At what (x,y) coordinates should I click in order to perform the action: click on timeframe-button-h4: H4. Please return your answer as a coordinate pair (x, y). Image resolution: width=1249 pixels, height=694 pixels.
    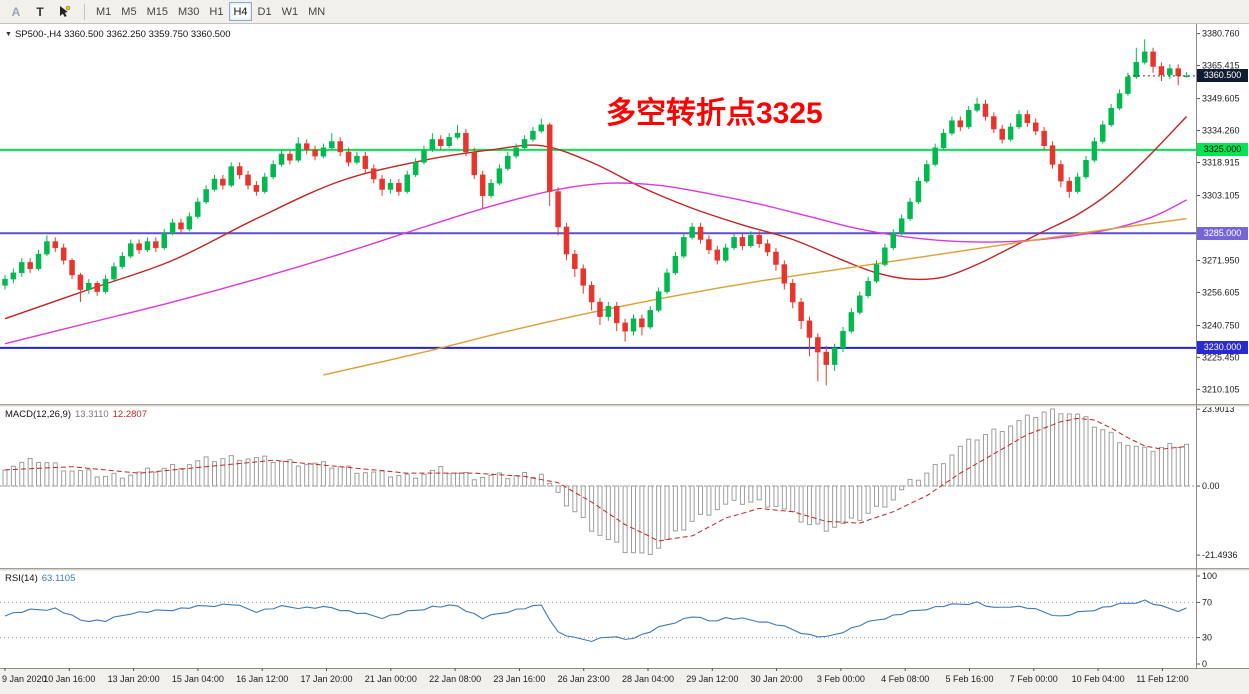
    Looking at the image, I should click on (240, 11).